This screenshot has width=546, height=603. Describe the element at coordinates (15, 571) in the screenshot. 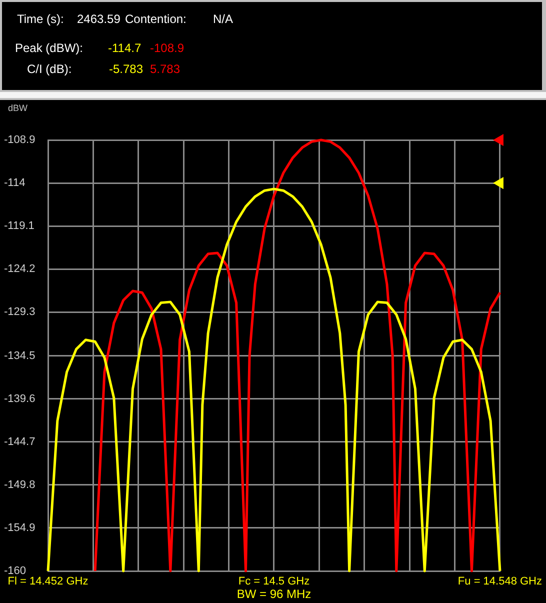

I see `y-tick-label: -160` at that location.